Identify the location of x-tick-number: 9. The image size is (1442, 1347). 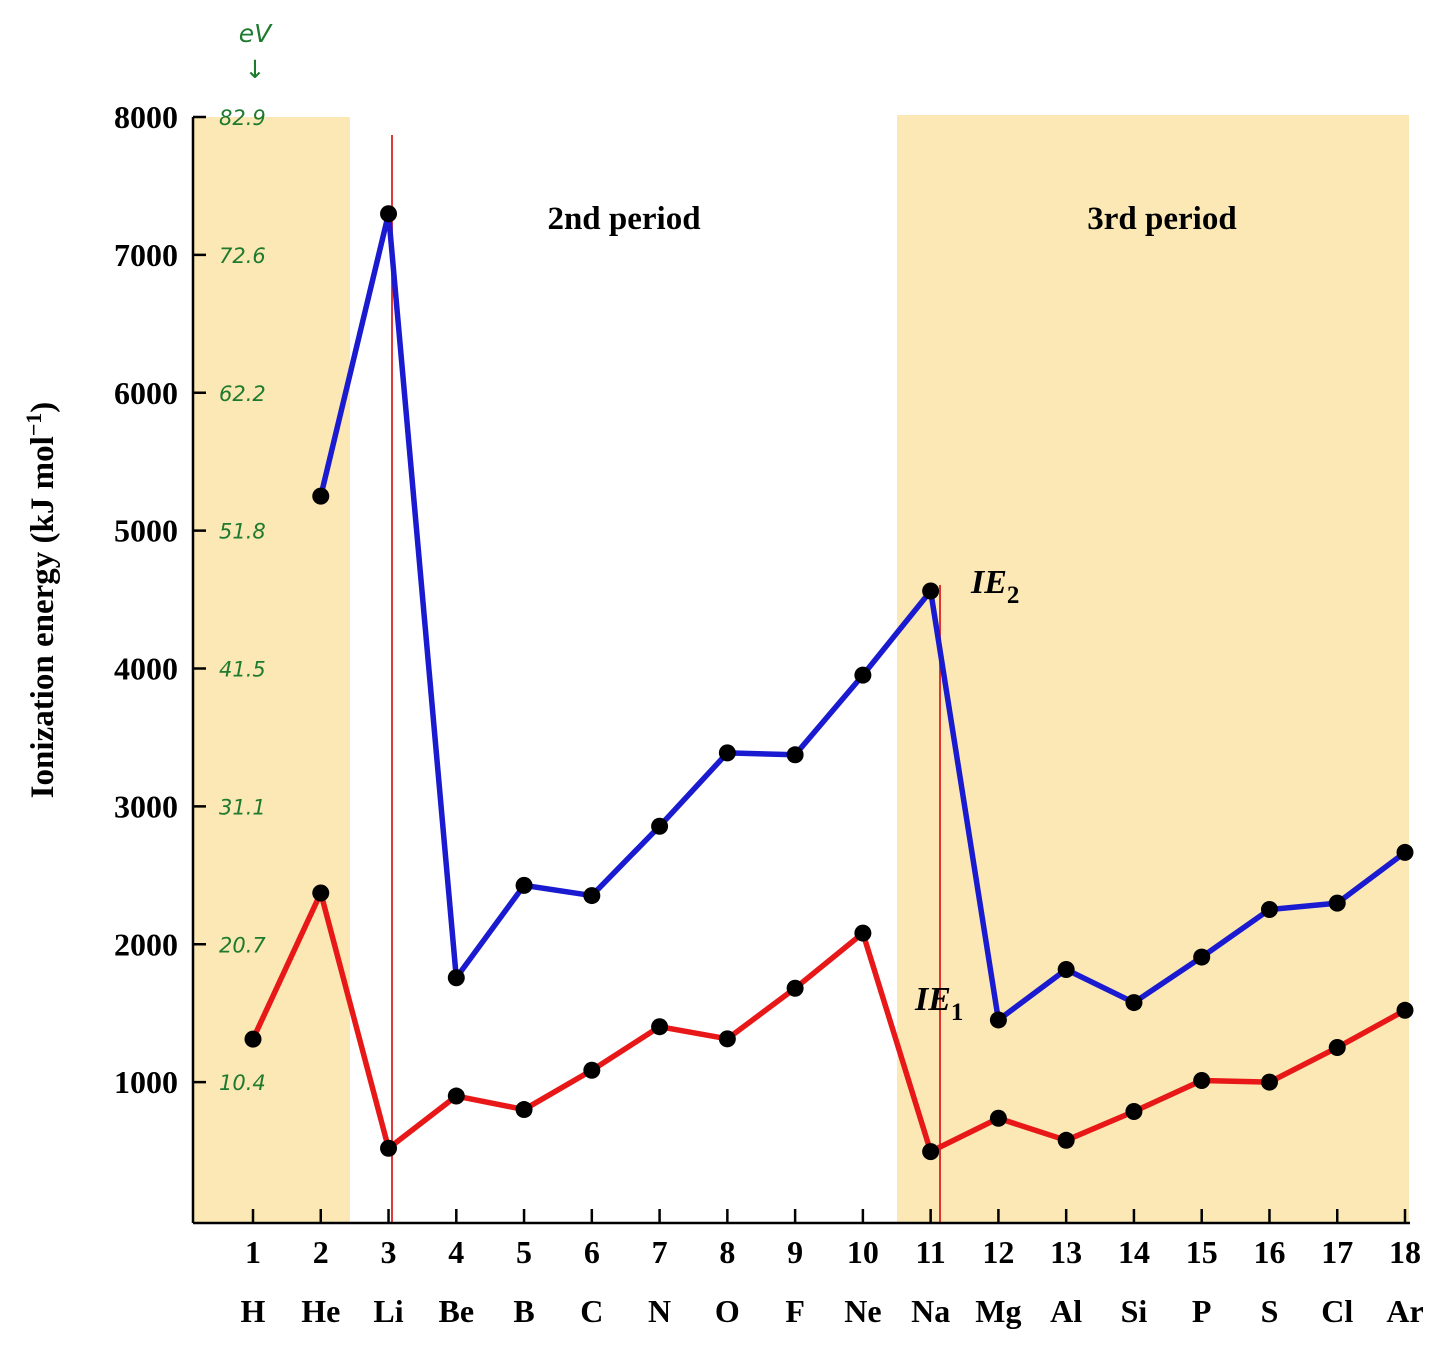
(795, 1252).